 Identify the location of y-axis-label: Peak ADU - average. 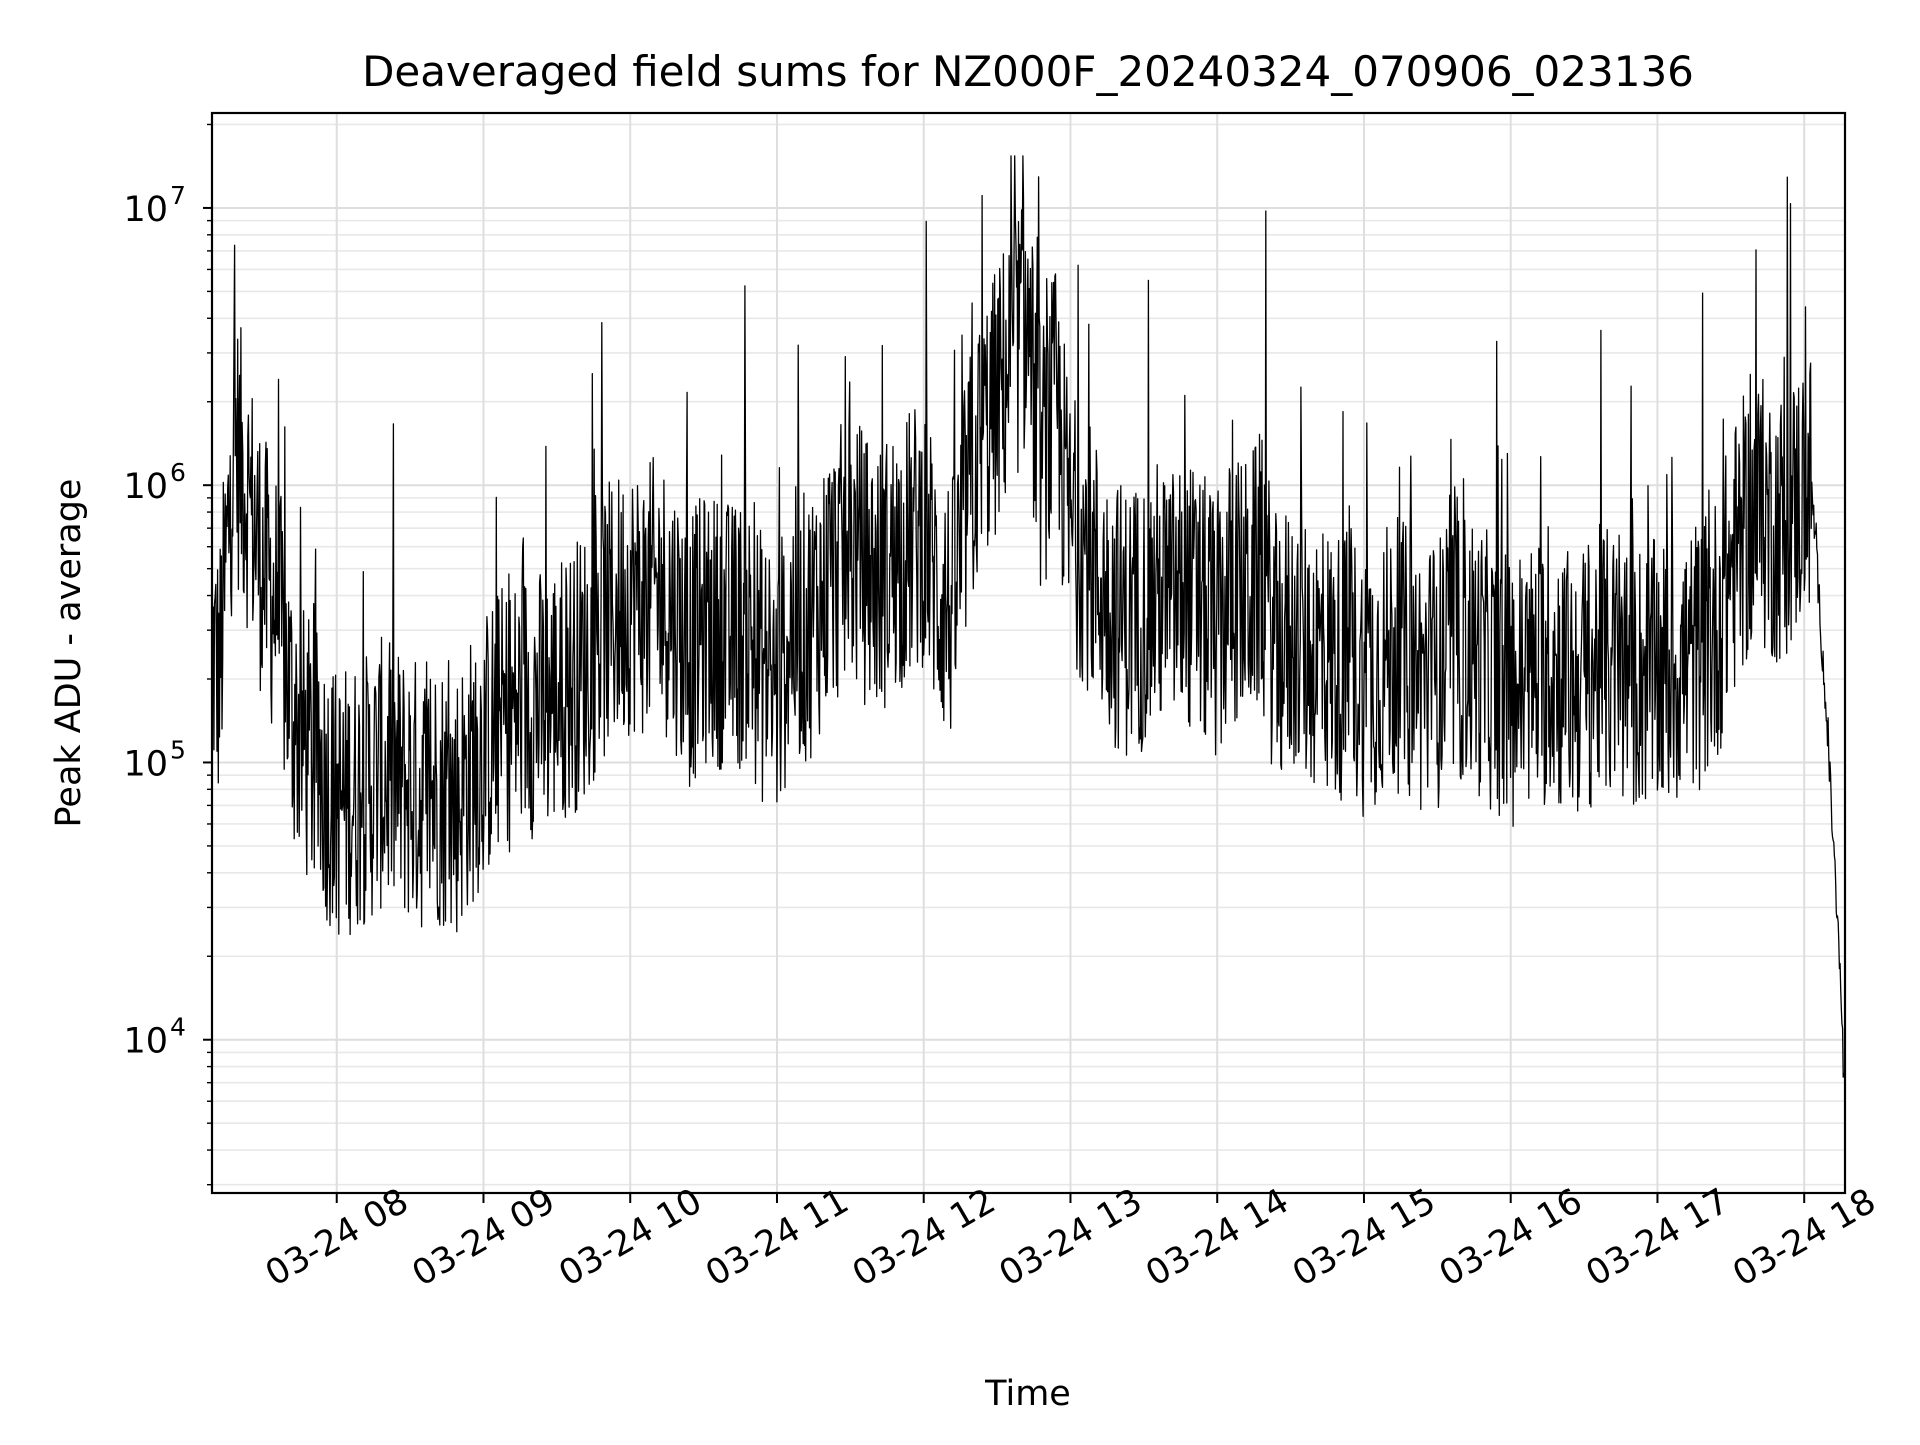
(69, 653).